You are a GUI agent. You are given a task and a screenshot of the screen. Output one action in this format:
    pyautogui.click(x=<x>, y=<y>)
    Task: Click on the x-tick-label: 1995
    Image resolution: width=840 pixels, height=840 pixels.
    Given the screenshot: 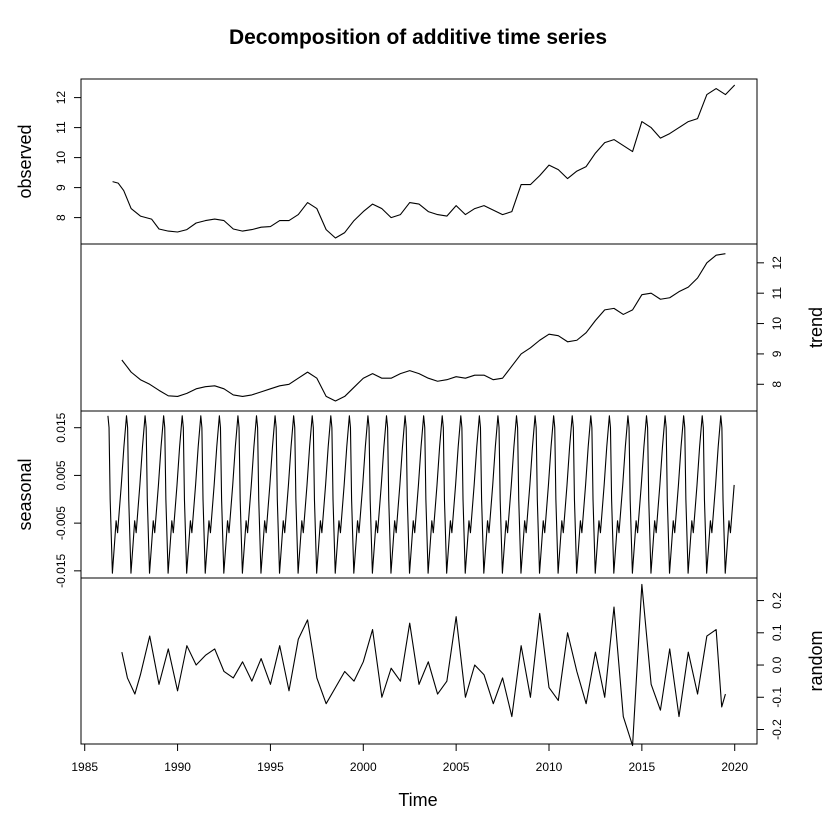 What is the action you would take?
    pyautogui.click(x=270, y=767)
    